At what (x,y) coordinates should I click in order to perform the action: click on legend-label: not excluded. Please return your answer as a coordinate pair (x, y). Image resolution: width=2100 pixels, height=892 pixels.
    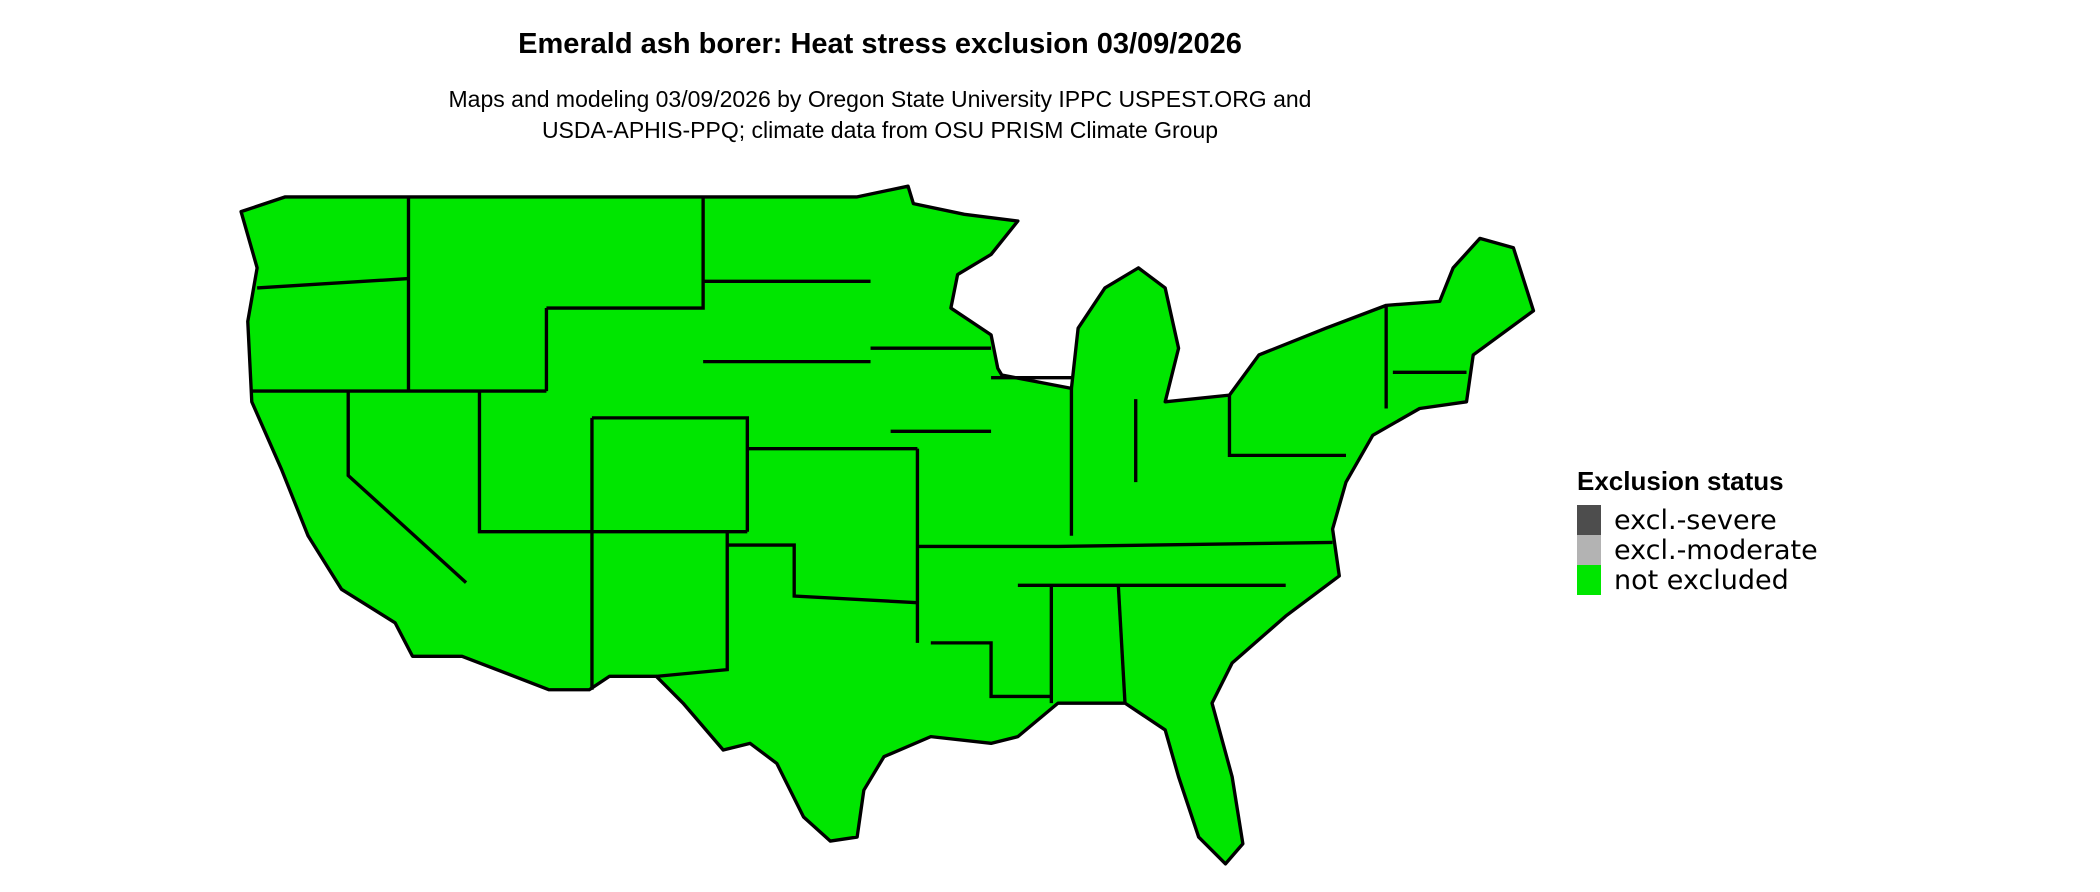
    Looking at the image, I should click on (1701, 580).